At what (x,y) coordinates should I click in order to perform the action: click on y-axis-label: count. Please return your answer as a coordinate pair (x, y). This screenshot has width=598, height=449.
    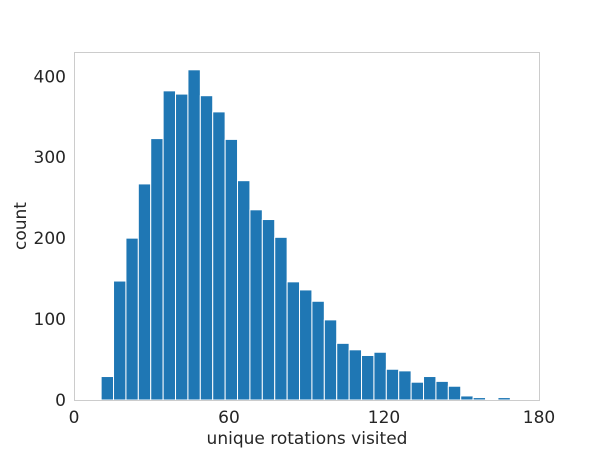
    Looking at the image, I should click on (21, 226).